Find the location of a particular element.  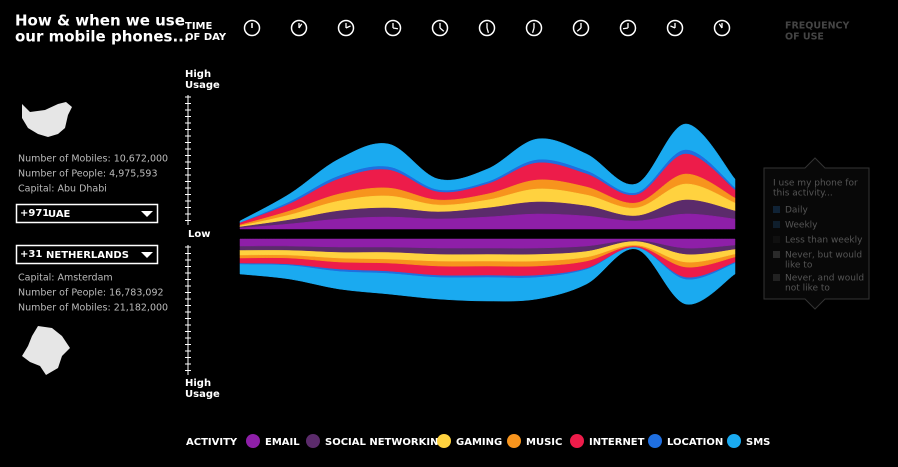

legend-title: ACTIVITY is located at coordinates (212, 442).